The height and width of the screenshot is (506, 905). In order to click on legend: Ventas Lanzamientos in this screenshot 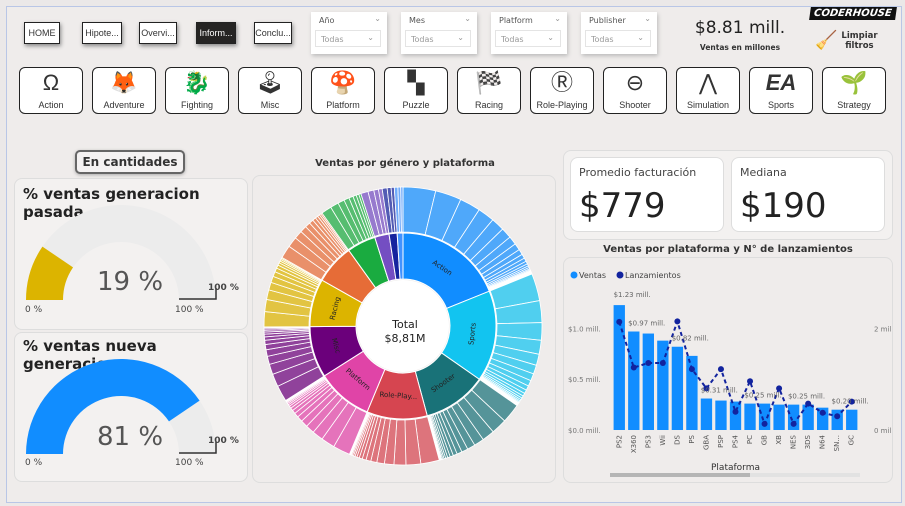, I will do `click(625, 275)`.